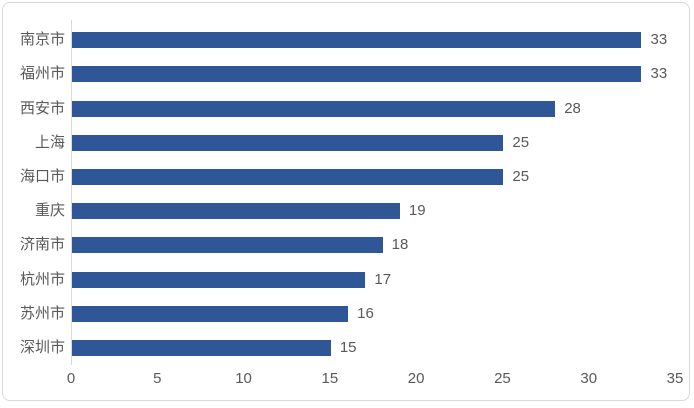  I want to click on x-tick-label: 35, so click(675, 378).